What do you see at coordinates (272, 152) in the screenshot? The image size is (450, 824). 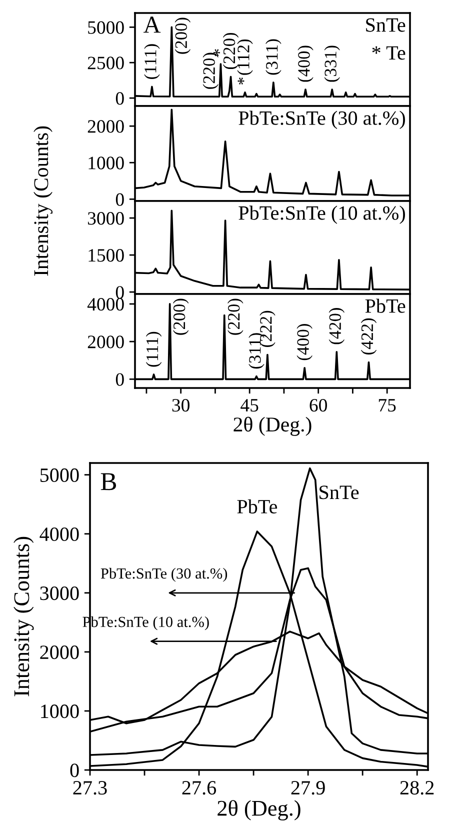 I see `line-series` at bounding box center [272, 152].